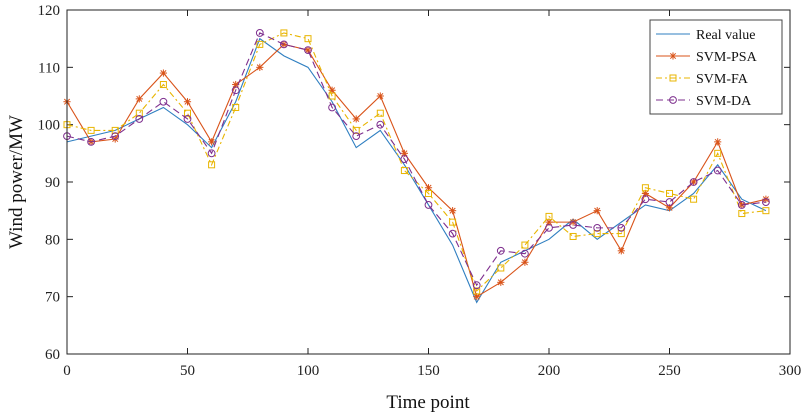  Describe the element at coordinates (669, 371) in the screenshot. I see `x-tick-label: 250` at that location.